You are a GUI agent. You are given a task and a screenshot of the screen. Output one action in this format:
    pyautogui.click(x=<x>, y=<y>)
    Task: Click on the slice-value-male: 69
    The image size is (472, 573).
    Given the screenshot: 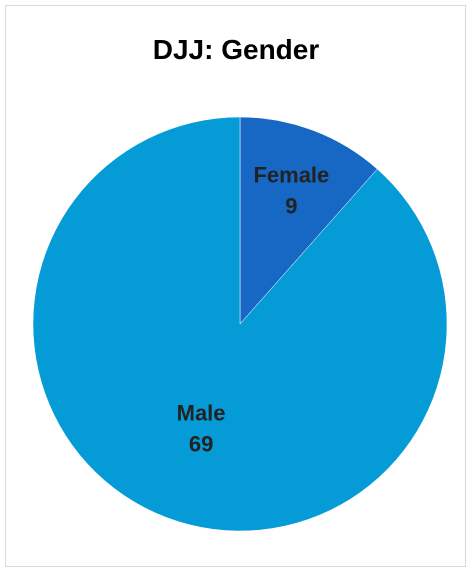 What is the action you would take?
    pyautogui.click(x=201, y=444)
    